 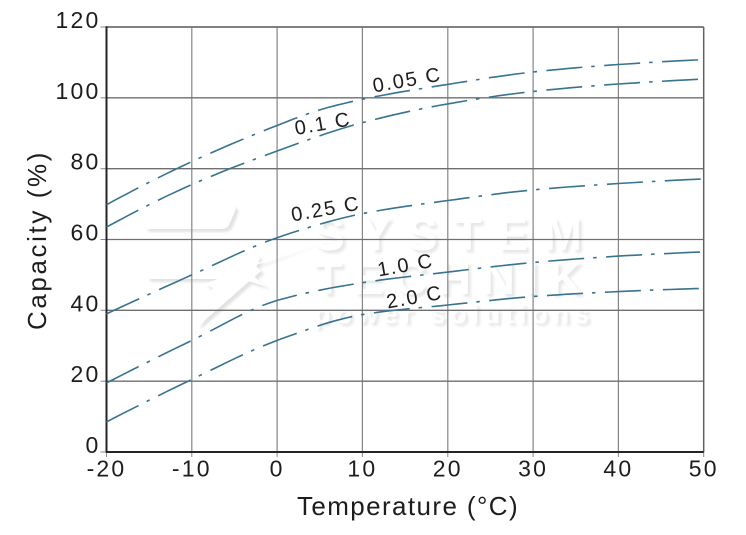 I want to click on svg-text: Capacity (%), so click(x=37, y=240).